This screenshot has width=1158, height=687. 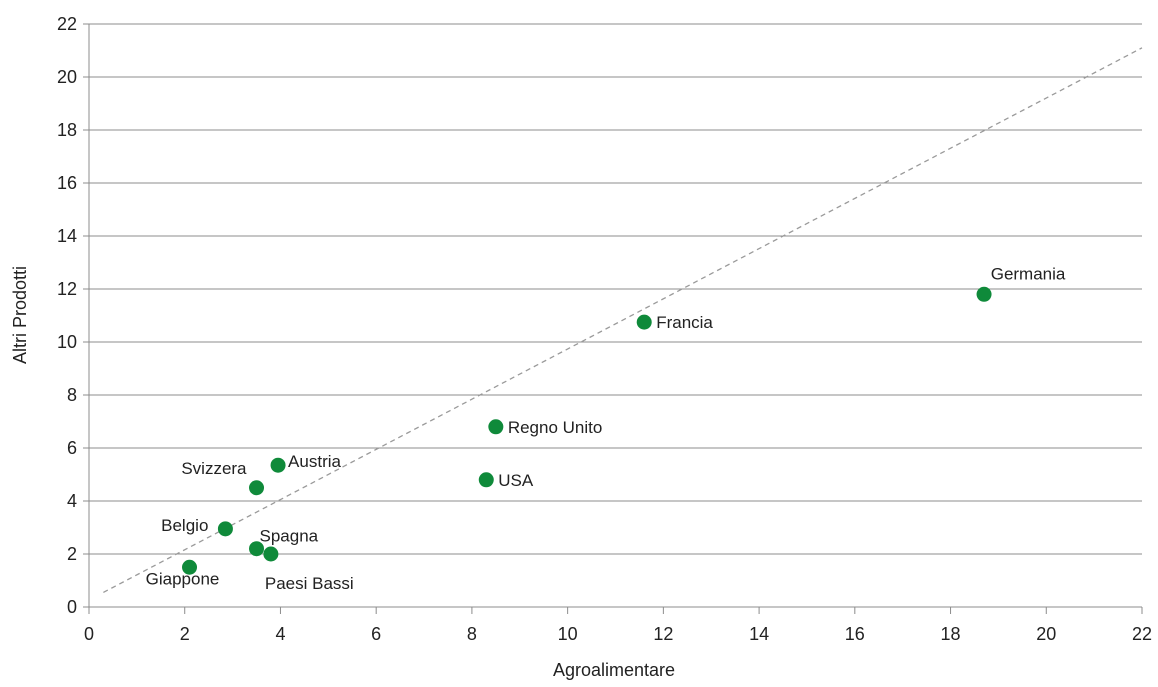 I want to click on x-tick-label: 14, so click(x=759, y=634).